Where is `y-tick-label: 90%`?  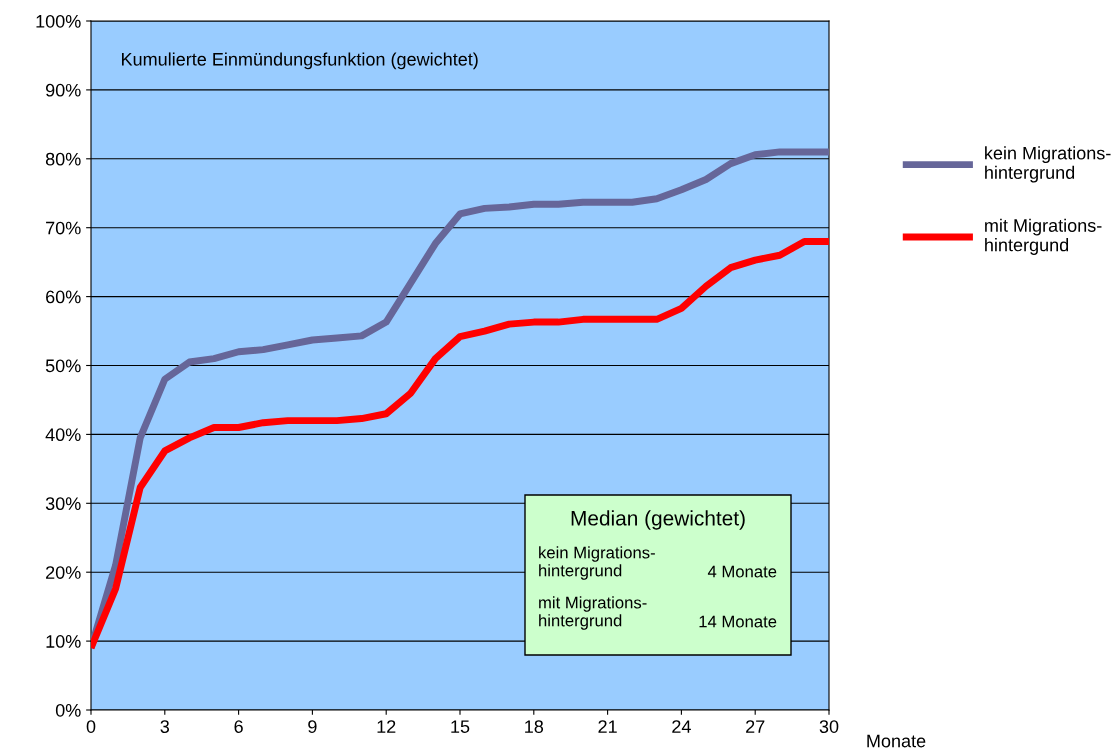 y-tick-label: 90% is located at coordinates (63, 90).